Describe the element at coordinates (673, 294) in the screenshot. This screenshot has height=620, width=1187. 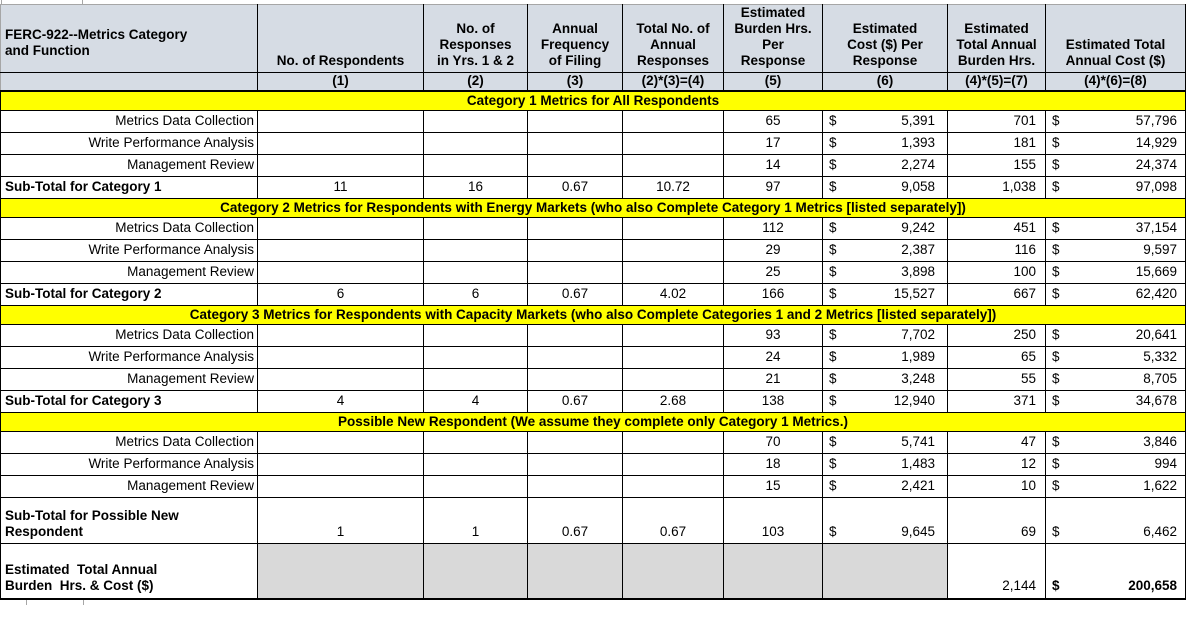
I see `cell-total-annual-responses: 4.02` at that location.